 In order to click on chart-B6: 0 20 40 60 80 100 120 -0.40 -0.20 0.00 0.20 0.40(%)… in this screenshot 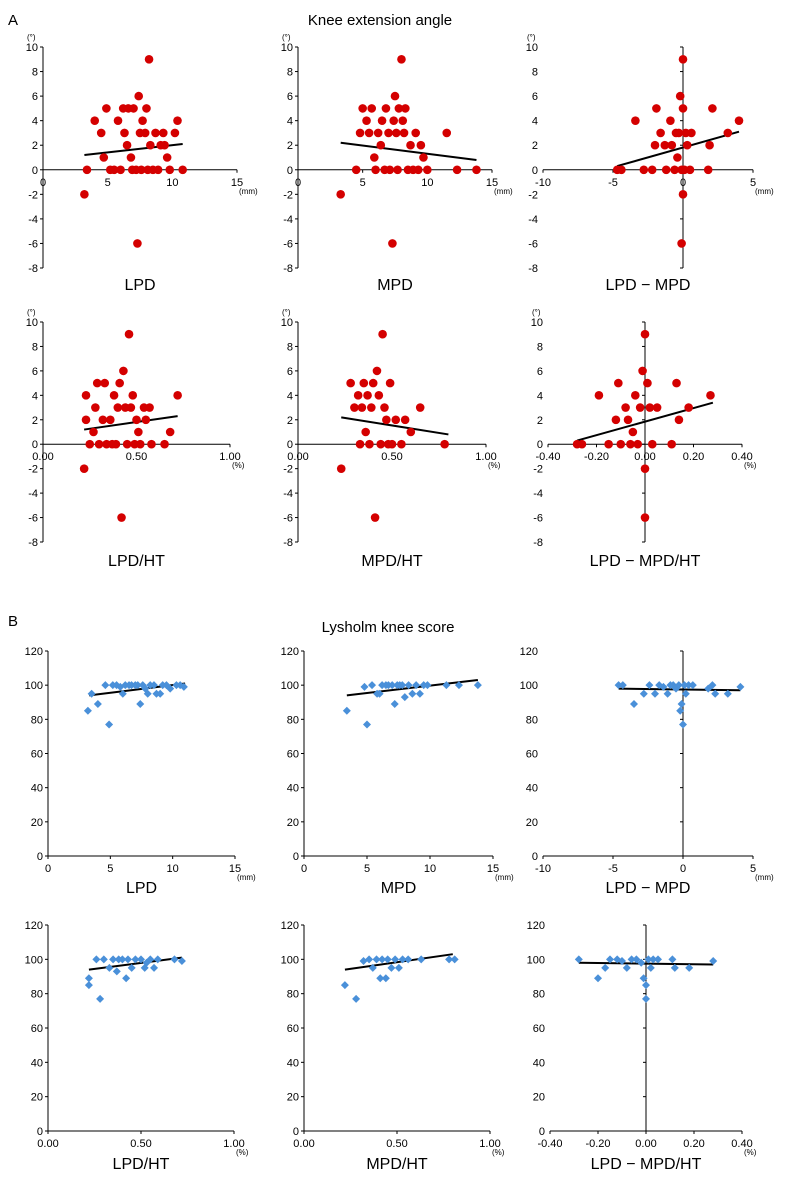, I will do `click(642, 1046)`.